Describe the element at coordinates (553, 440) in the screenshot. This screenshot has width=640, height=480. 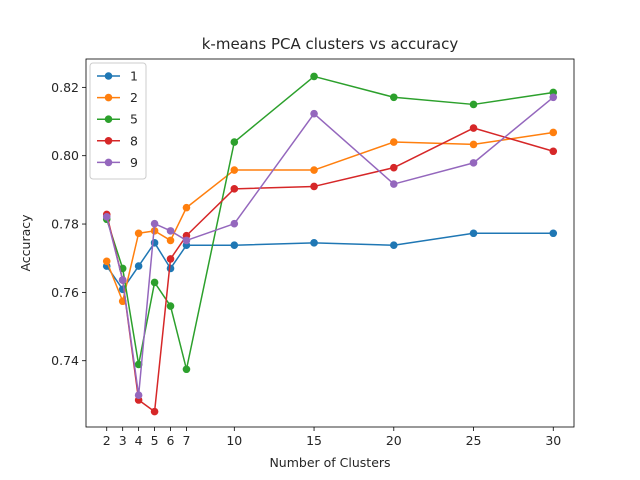
I see `x-tick-label: 30` at that location.